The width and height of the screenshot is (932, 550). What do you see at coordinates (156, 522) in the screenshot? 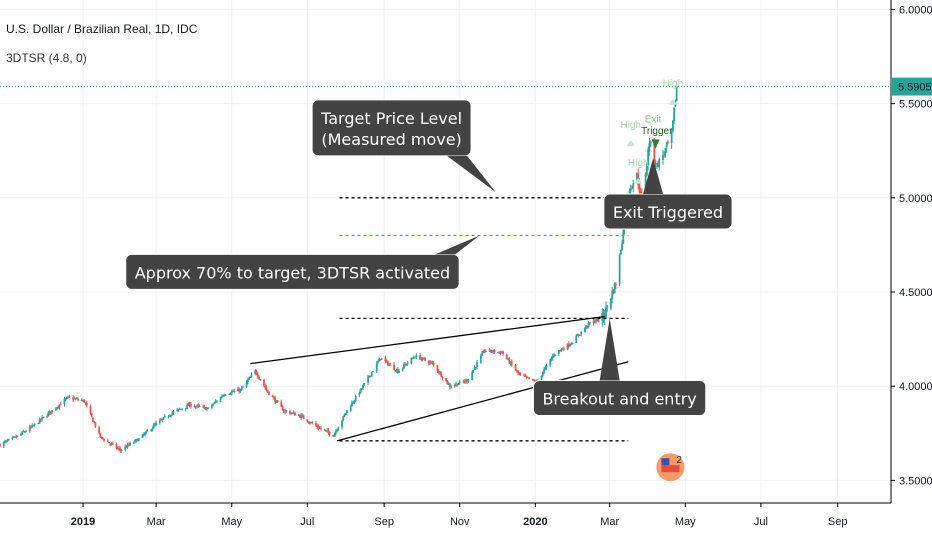
I see `time-tick-label: Mar` at bounding box center [156, 522].